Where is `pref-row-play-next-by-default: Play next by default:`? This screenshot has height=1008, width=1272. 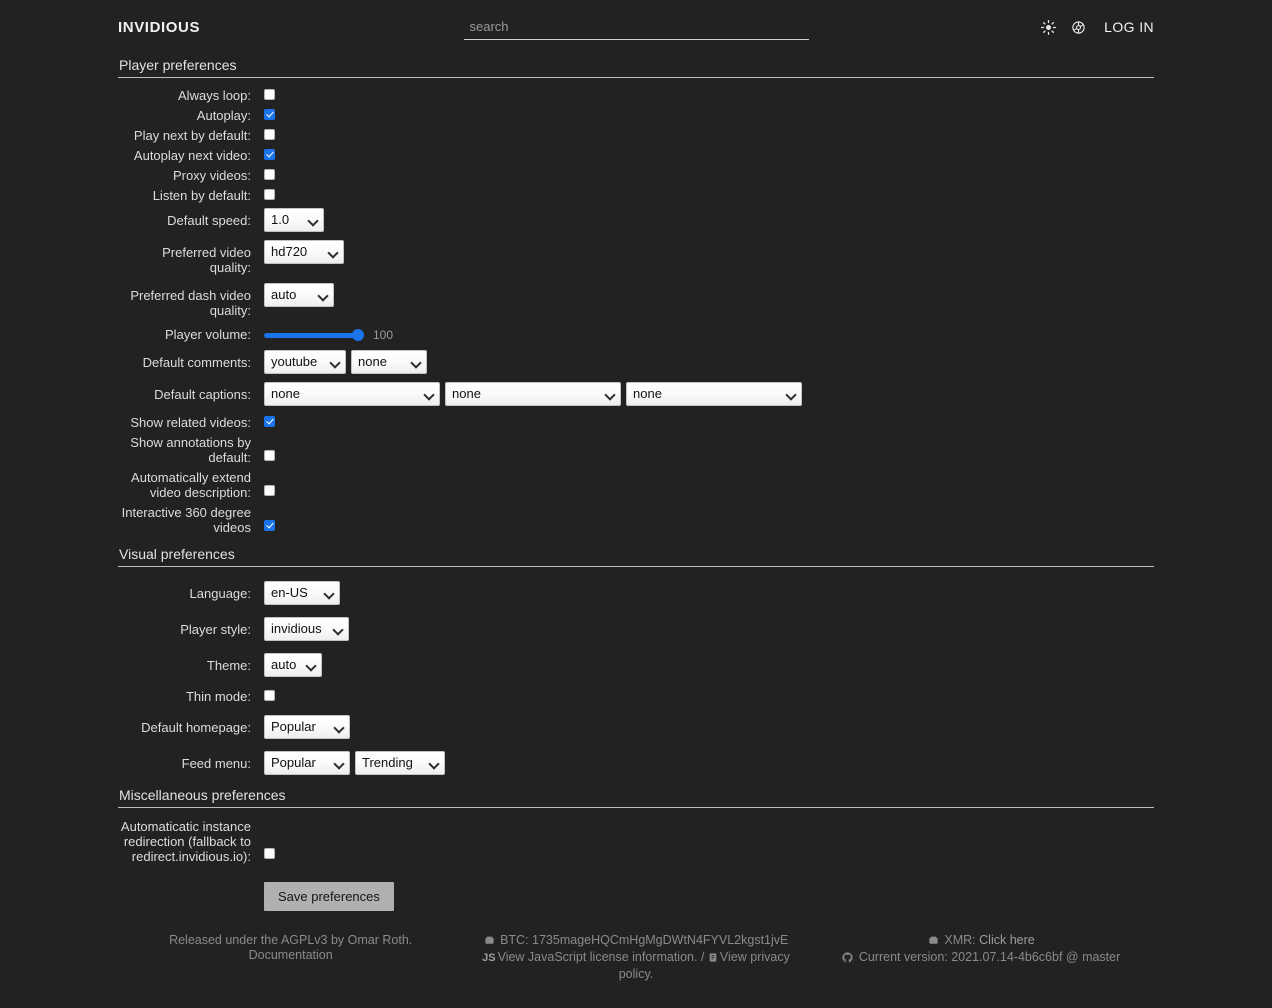
pref-row-play-next-by-default: Play next by default: is located at coordinates (636, 135).